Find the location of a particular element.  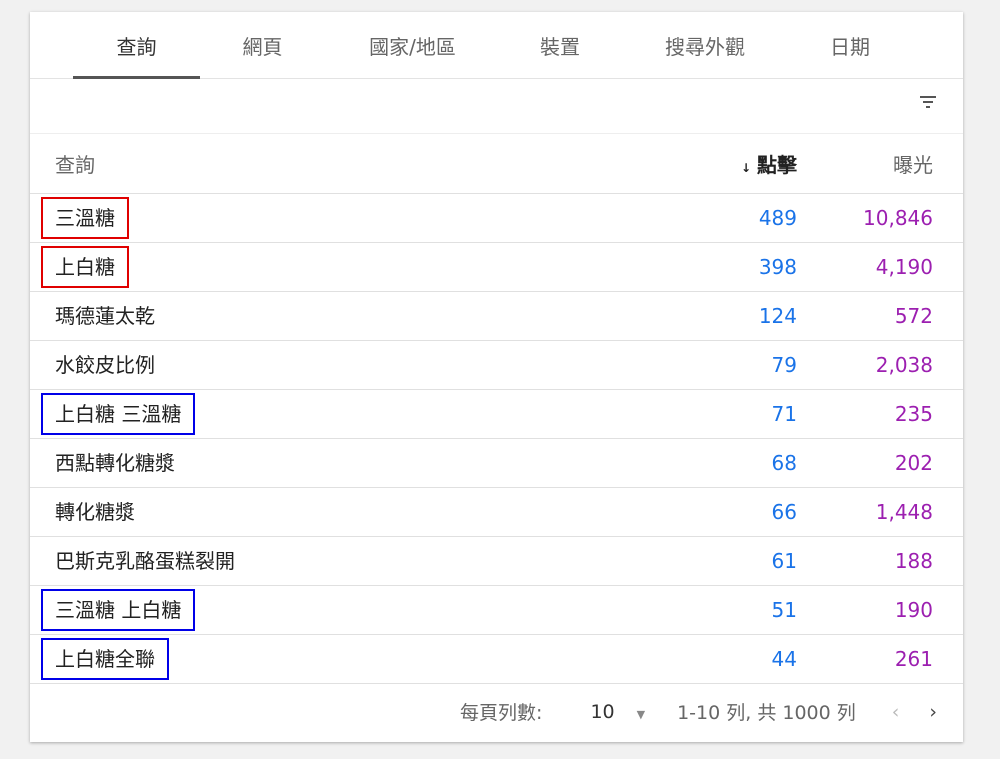

impressions-cell: 261 is located at coordinates (913, 659).